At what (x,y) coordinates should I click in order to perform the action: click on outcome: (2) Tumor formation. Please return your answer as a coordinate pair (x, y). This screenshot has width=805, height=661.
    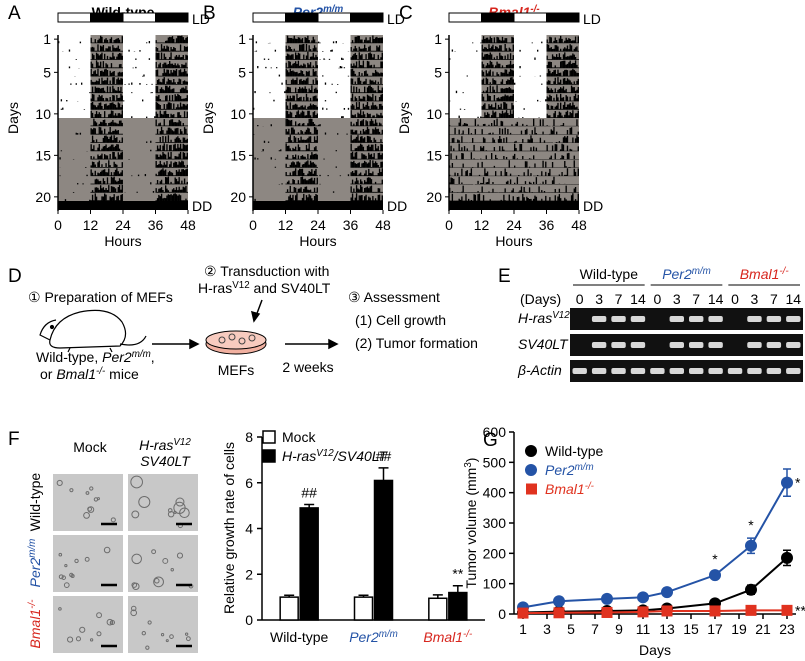
    Looking at the image, I should click on (416, 343).